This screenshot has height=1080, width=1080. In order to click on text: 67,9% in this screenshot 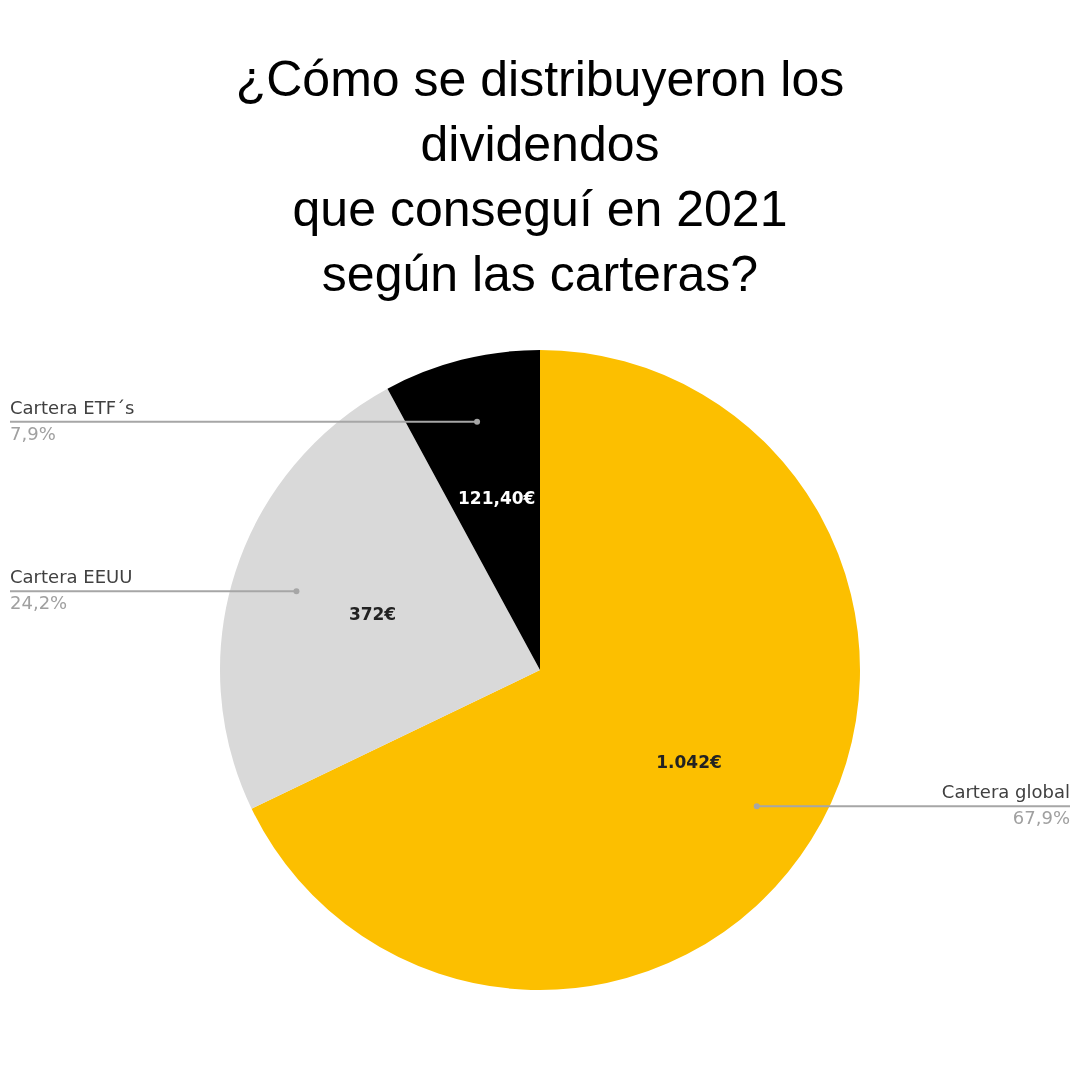, I will do `click(1041, 817)`.